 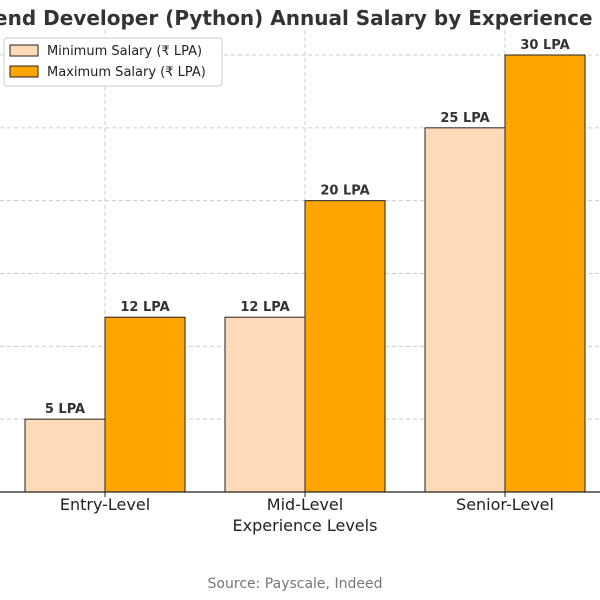 What do you see at coordinates (265, 404) in the screenshot?
I see `bar-min-mid-level` at bounding box center [265, 404].